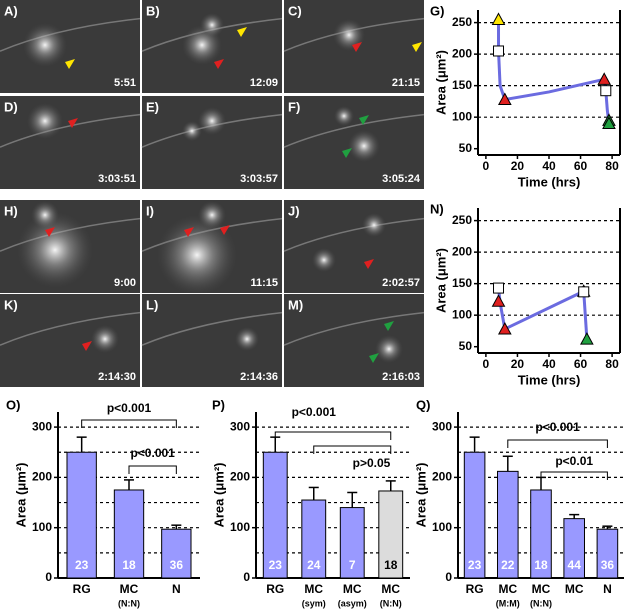 This screenshot has width=629, height=612. I want to click on panel-label: J), so click(294, 210).